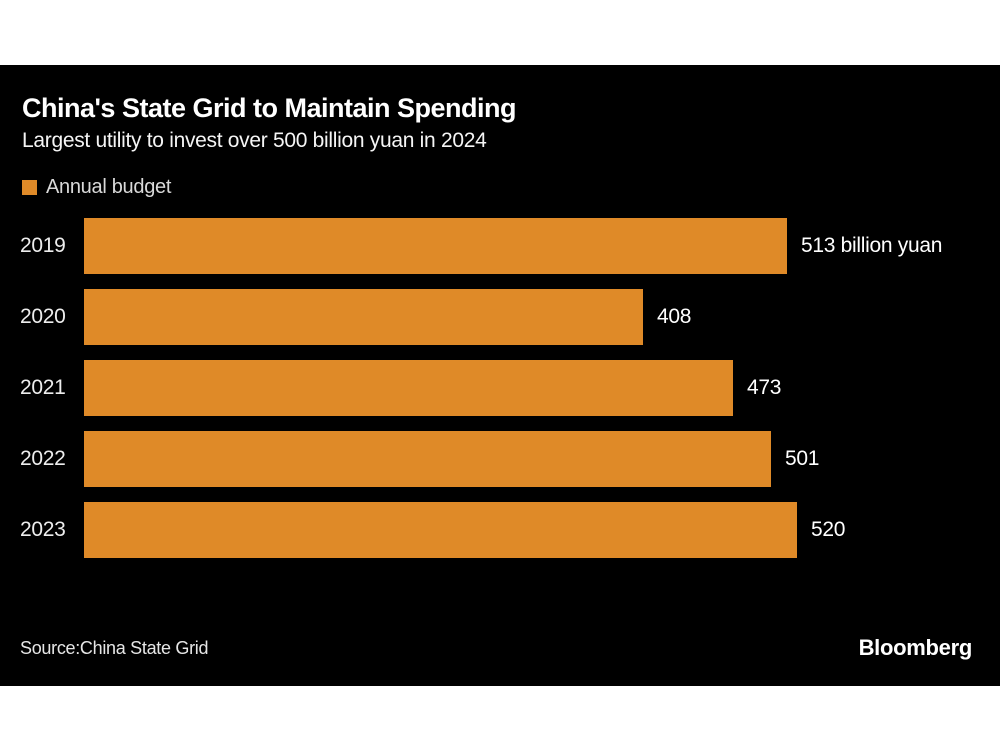  Describe the element at coordinates (872, 245) in the screenshot. I see `value-label: 513 billion yuan` at that location.